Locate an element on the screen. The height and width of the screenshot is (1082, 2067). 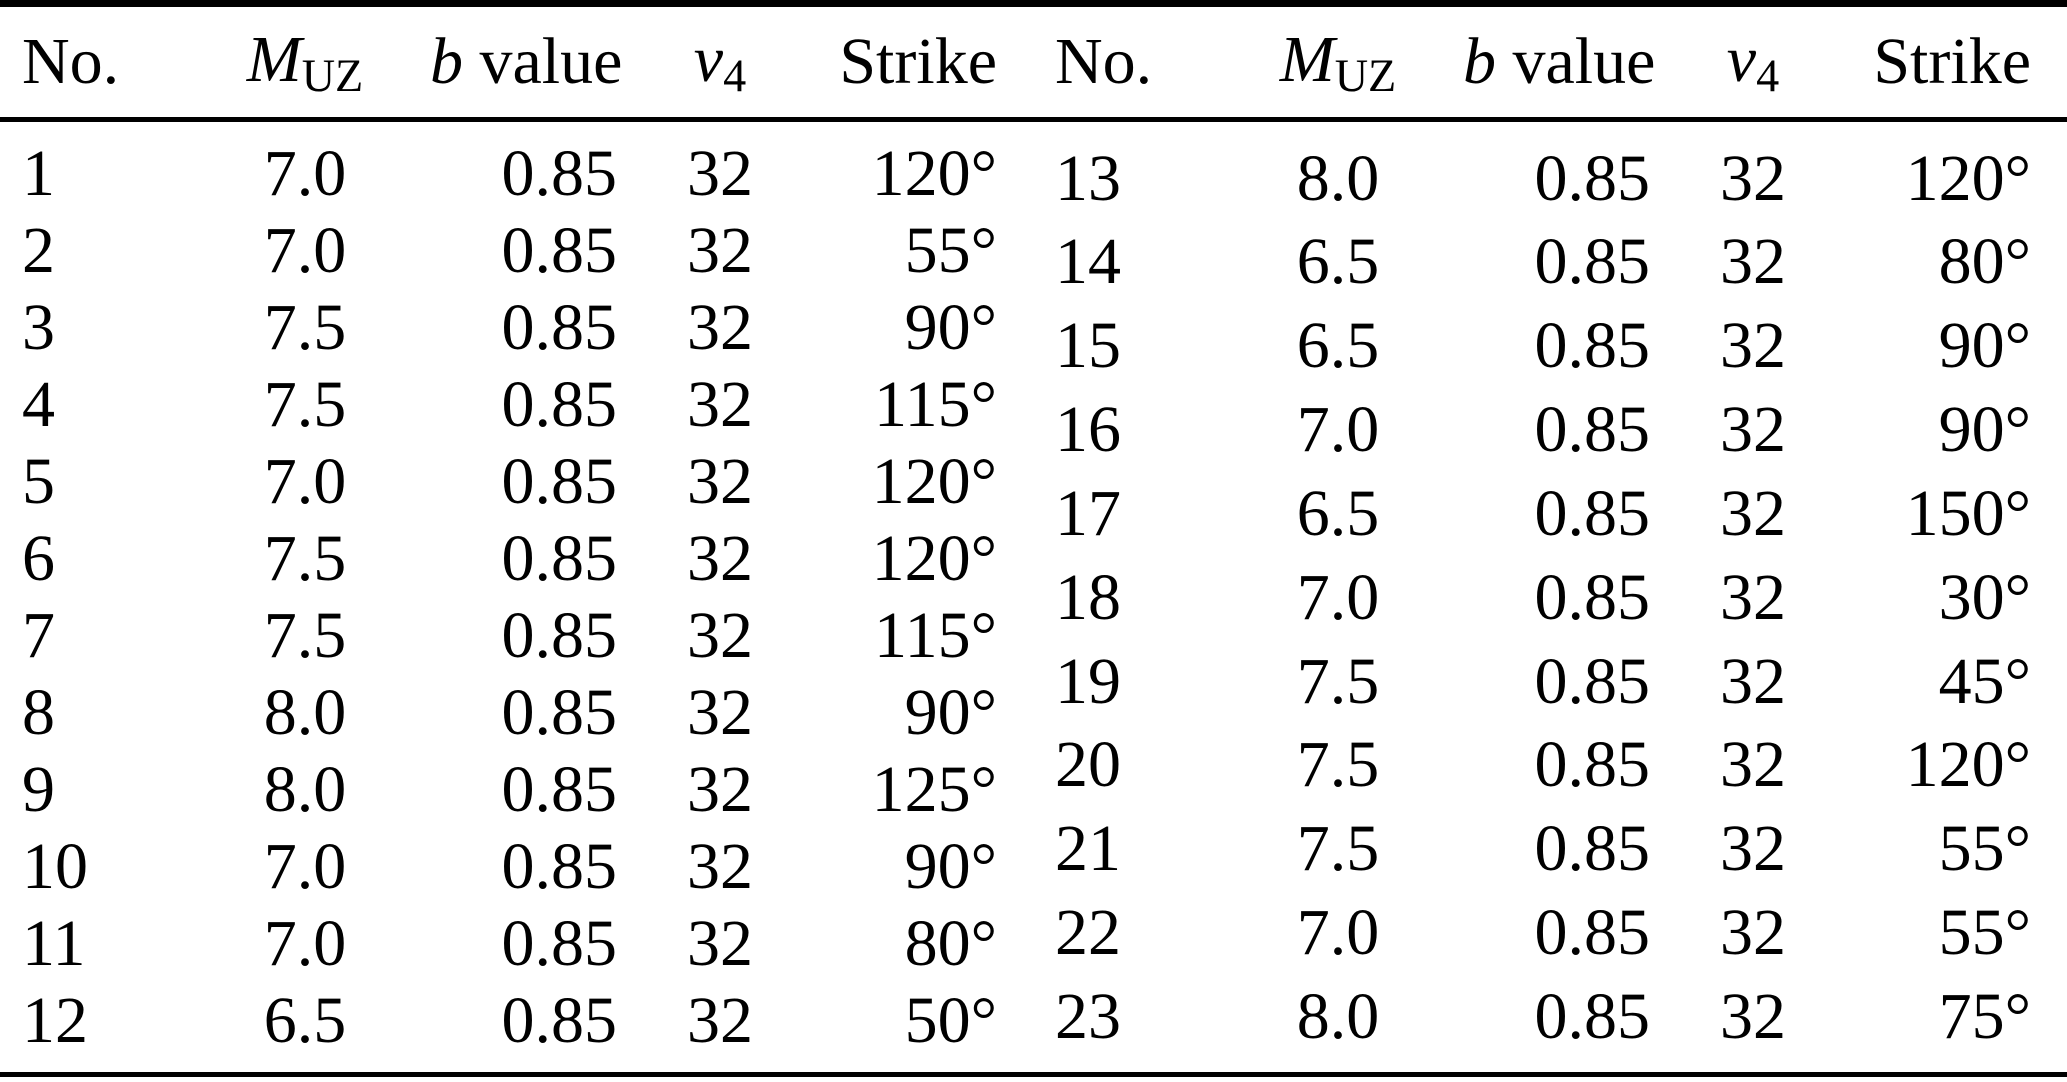
cell-strike: 50° is located at coordinates (950, 1020).